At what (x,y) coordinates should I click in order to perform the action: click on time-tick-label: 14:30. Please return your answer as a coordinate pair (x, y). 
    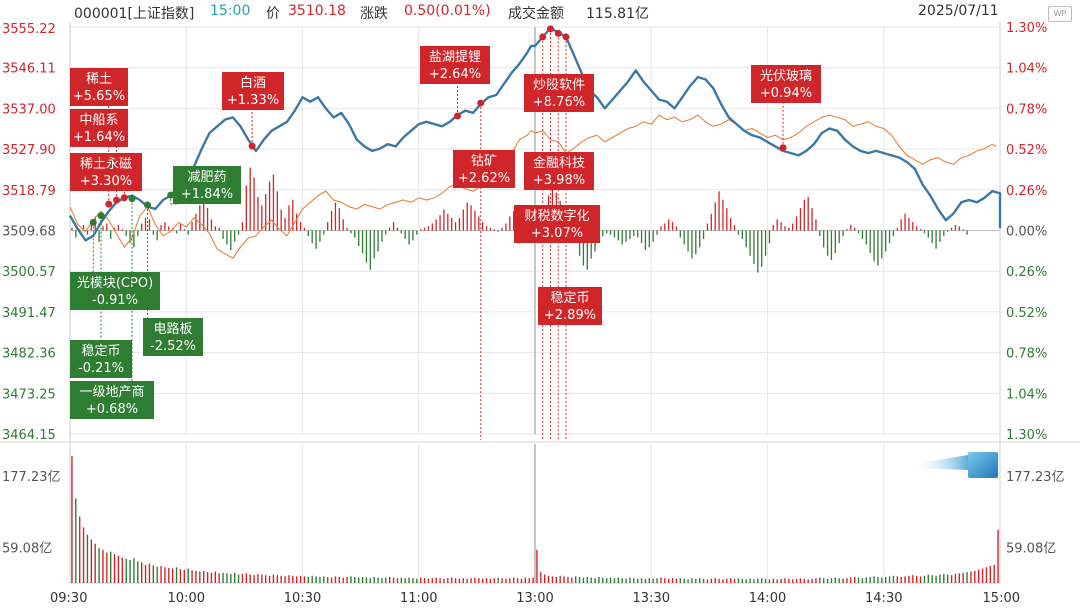
    Looking at the image, I should click on (883, 598).